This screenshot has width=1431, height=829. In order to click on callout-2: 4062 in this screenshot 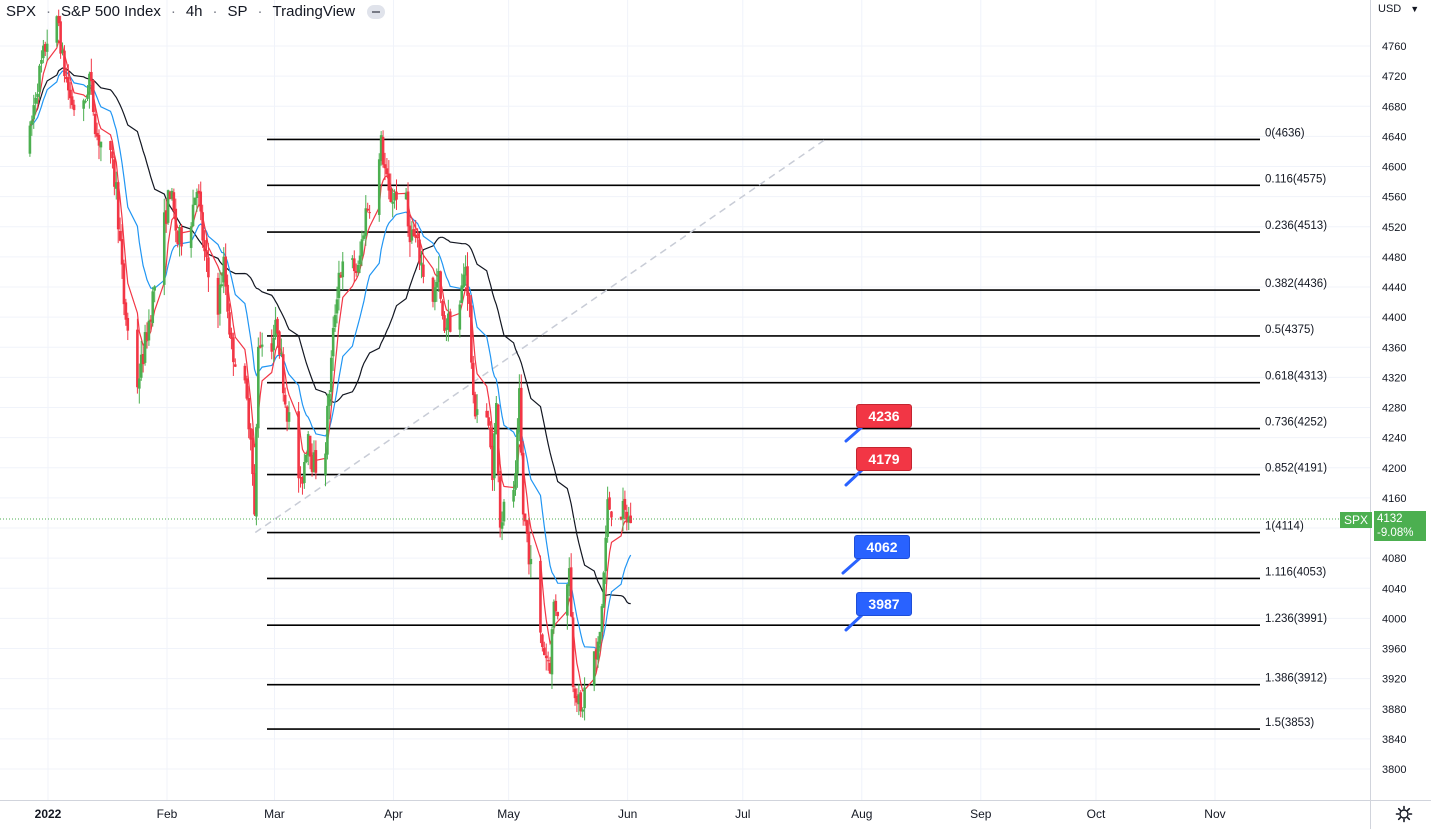, I will do `click(882, 547)`.